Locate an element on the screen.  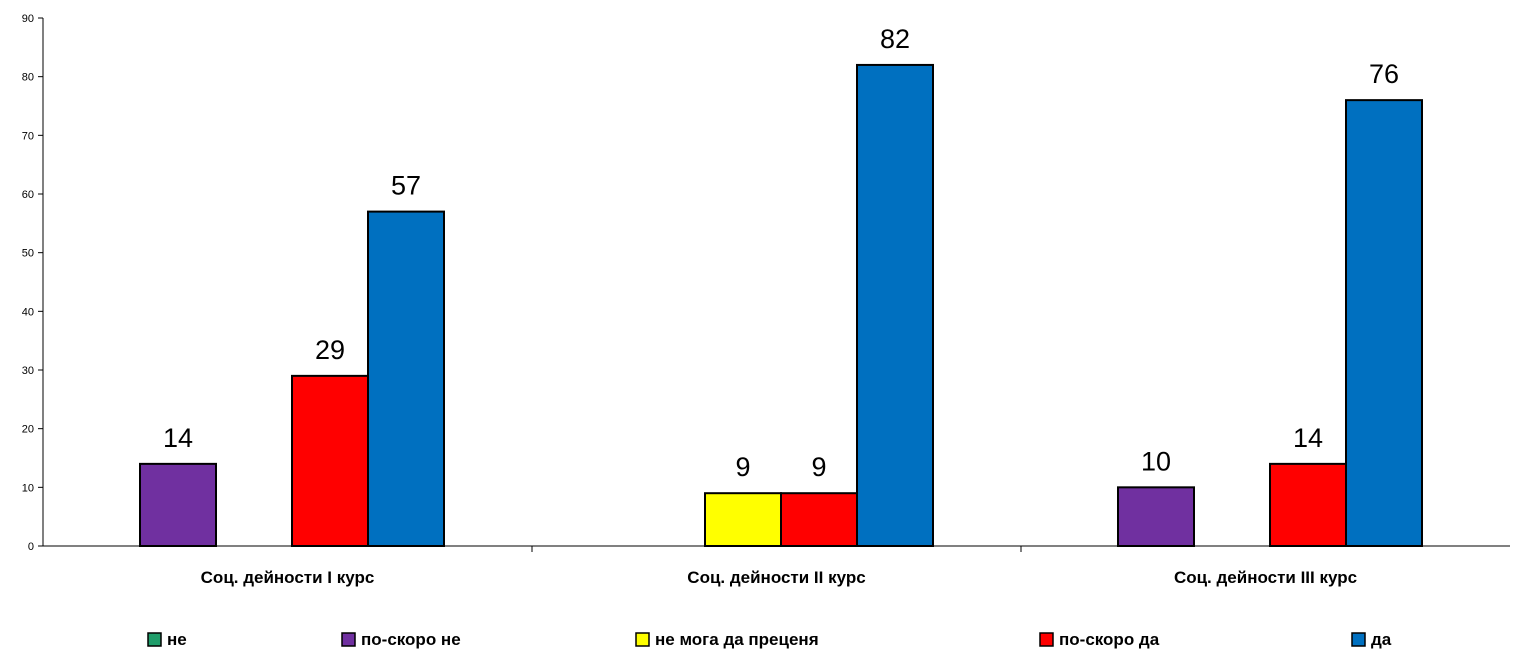
data-label: 76 is located at coordinates (1384, 74).